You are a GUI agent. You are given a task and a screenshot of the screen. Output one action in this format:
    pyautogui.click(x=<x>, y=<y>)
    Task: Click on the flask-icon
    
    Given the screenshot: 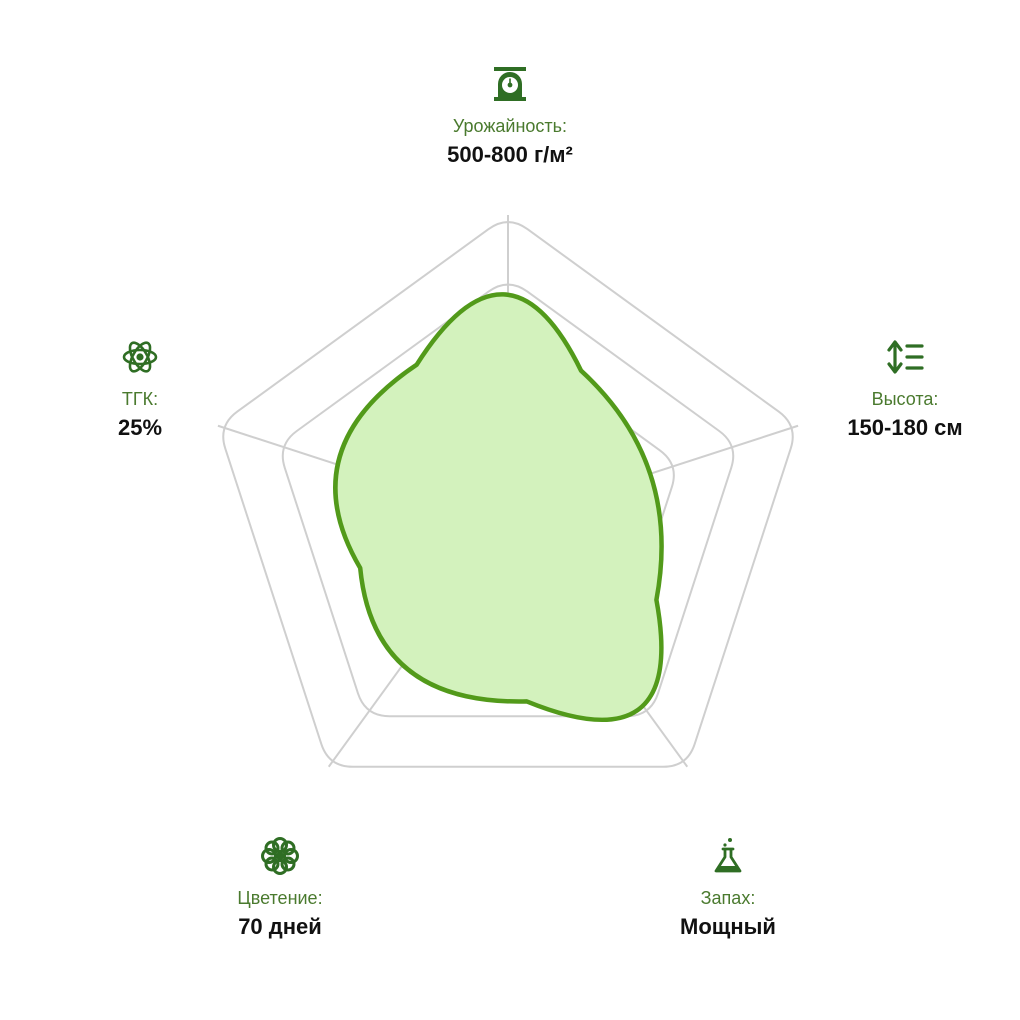 What is the action you would take?
    pyautogui.click(x=728, y=855)
    